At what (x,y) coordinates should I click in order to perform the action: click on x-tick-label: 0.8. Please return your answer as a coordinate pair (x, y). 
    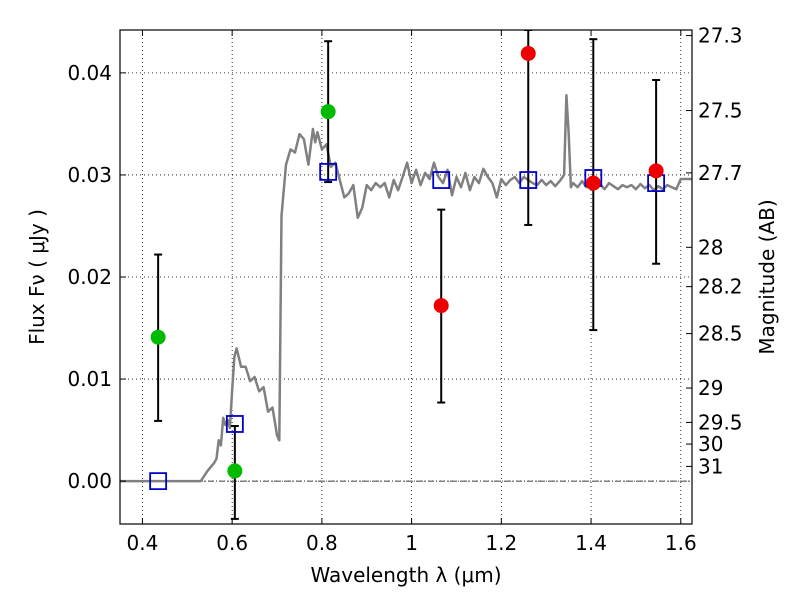
    Looking at the image, I should click on (322, 543).